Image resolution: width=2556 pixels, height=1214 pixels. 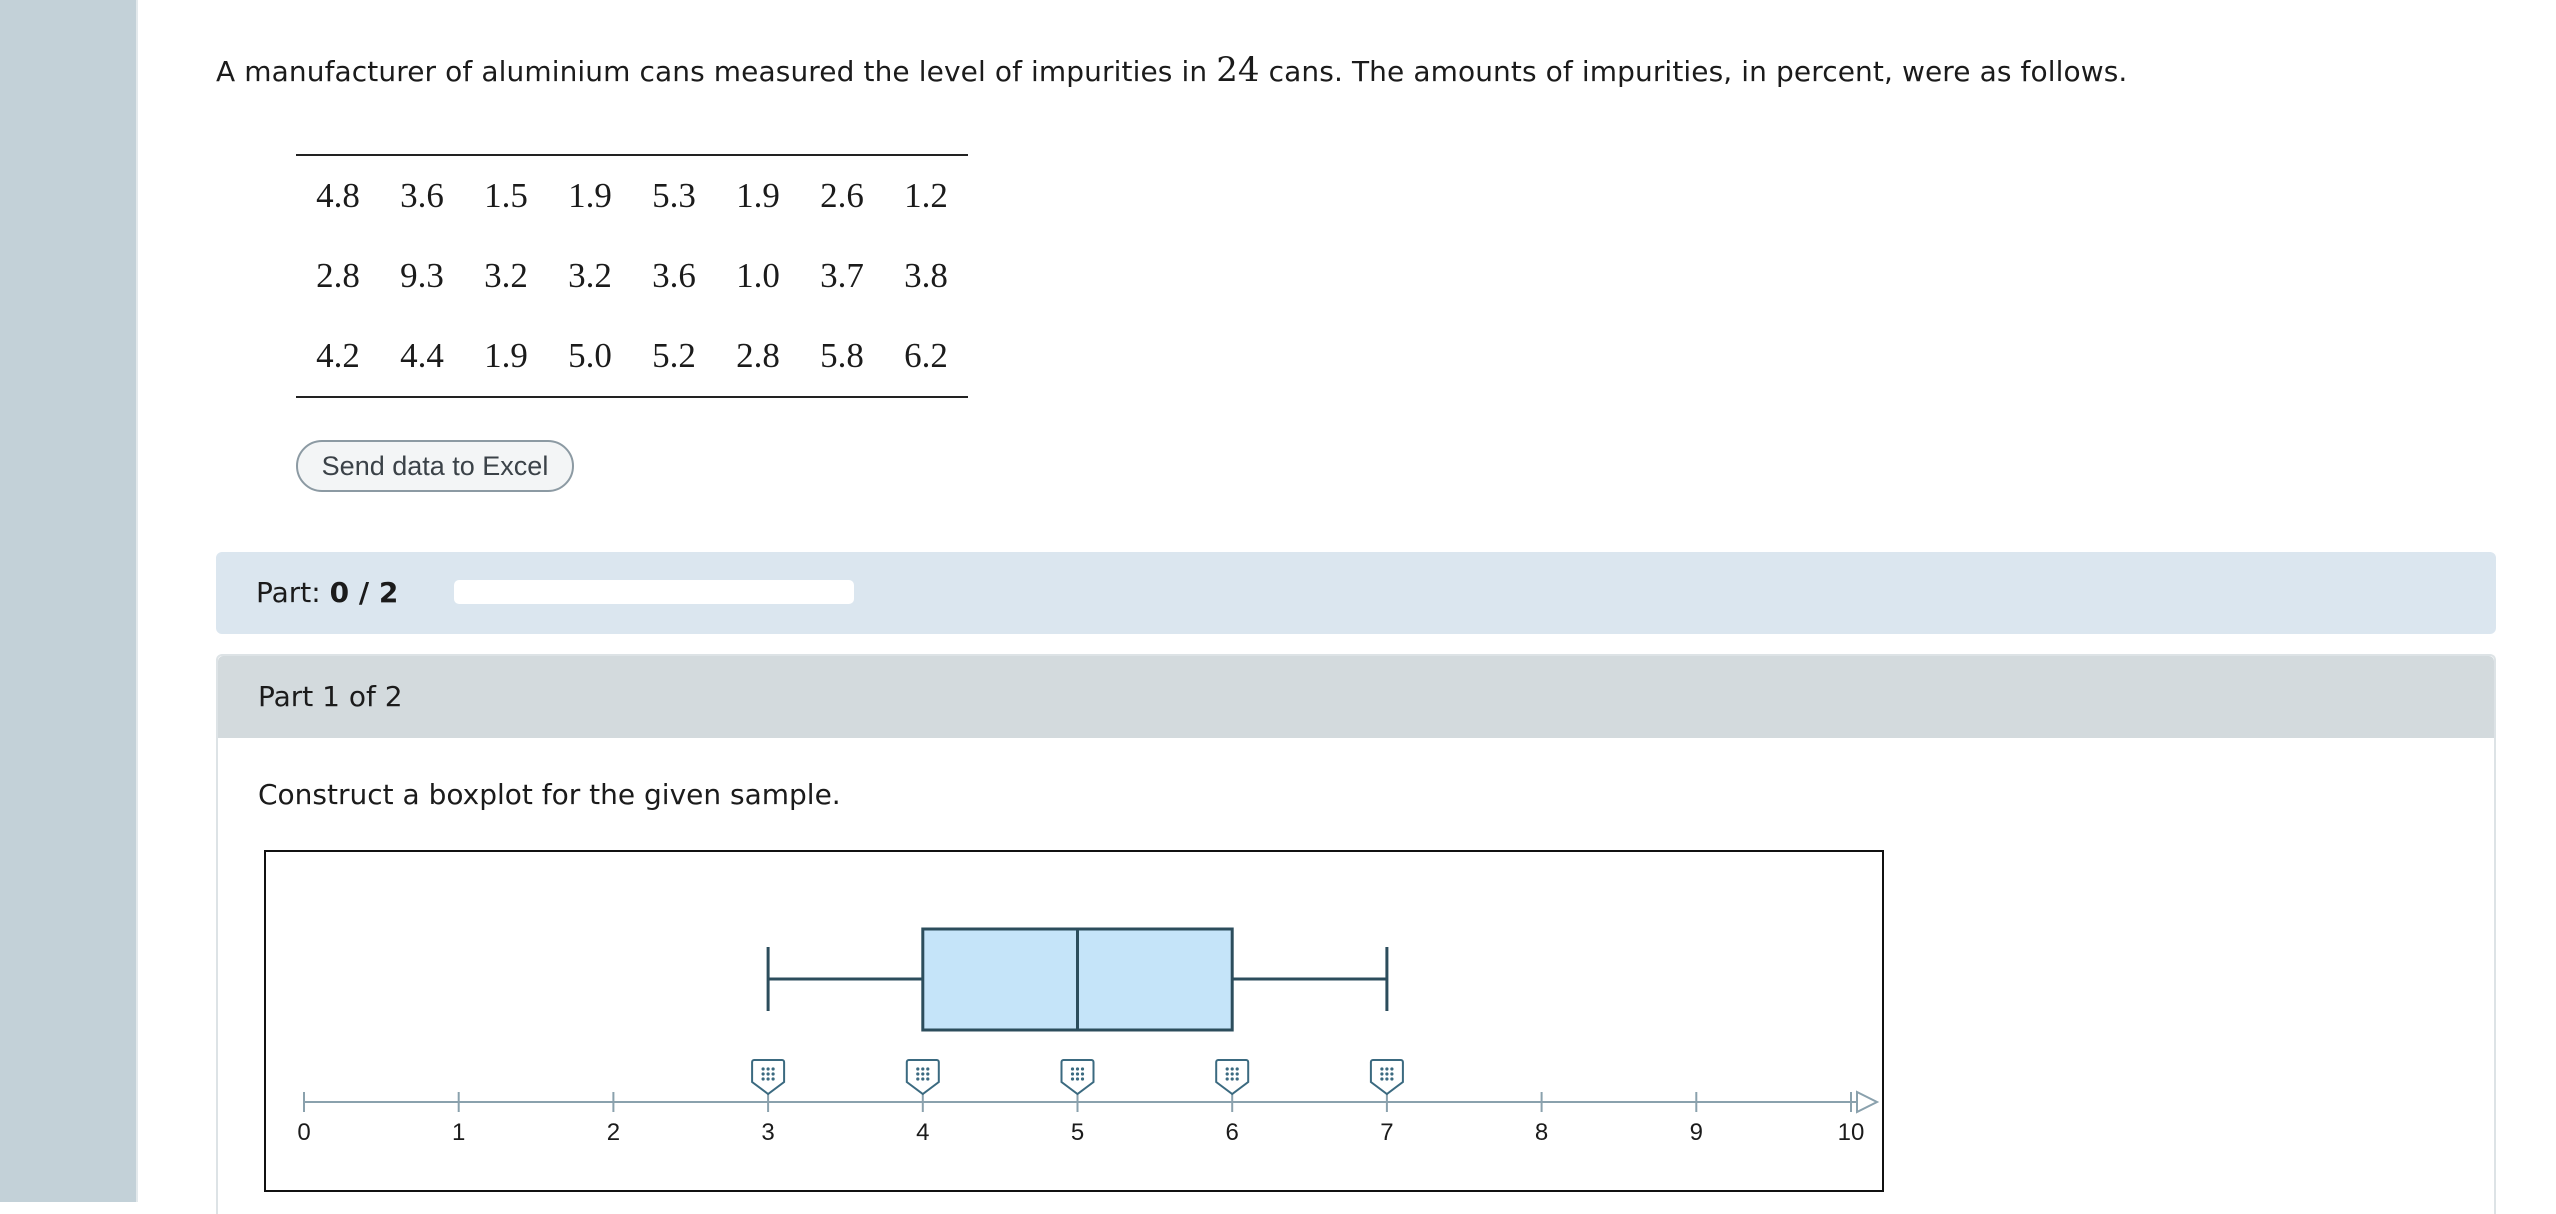 What do you see at coordinates (654, 592) in the screenshot?
I see `progress-track` at bounding box center [654, 592].